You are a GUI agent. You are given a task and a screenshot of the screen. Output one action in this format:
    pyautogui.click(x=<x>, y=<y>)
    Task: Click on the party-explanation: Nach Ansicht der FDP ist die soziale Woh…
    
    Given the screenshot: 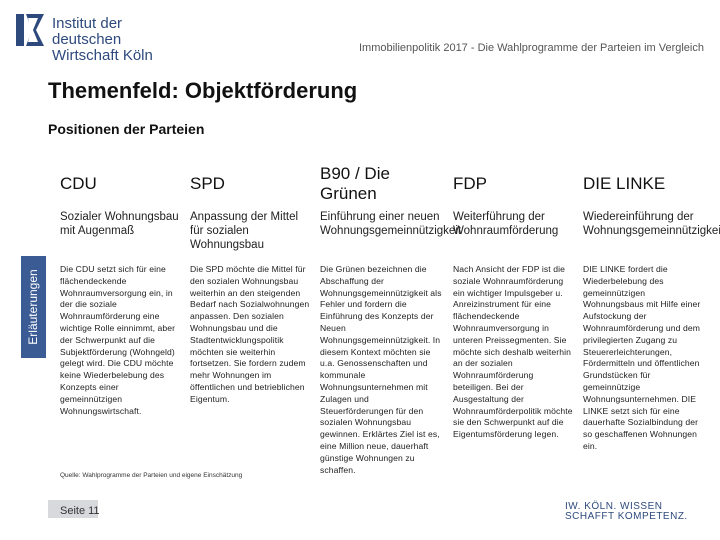 What is the action you would take?
    pyautogui.click(x=513, y=352)
    